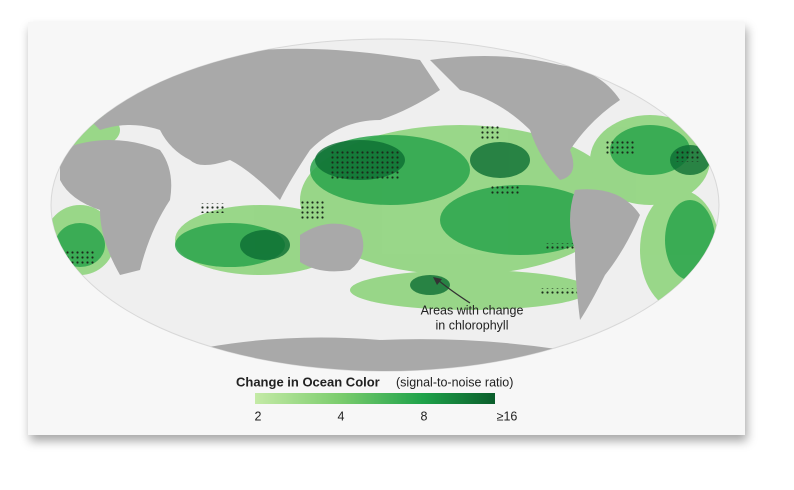 This screenshot has height=490, width=794. I want to click on color-bar, so click(375, 398).